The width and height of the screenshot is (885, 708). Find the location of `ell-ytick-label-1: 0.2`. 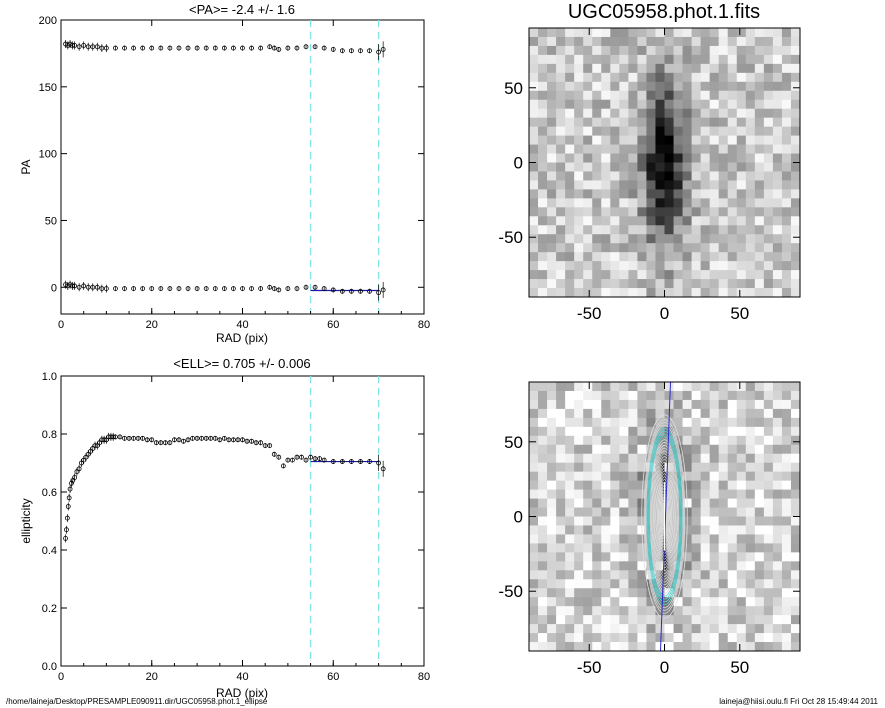

ell-ytick-label-1: 0.2 is located at coordinates (49, 609).